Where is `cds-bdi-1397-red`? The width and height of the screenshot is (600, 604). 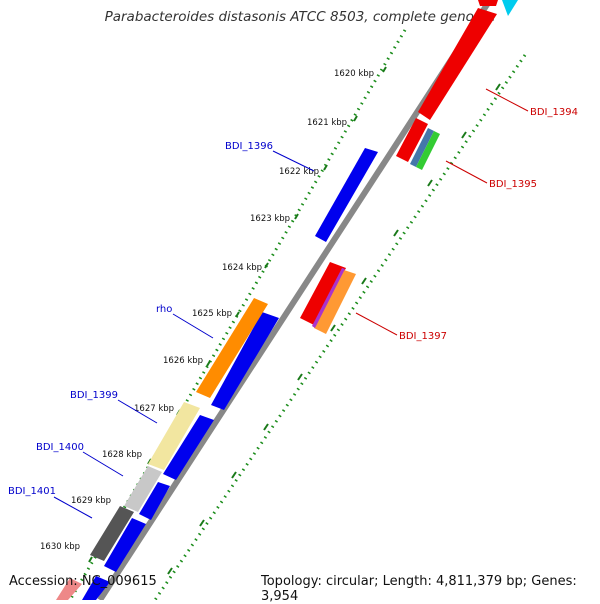
cds-bdi-1397-red is located at coordinates (323, 294).